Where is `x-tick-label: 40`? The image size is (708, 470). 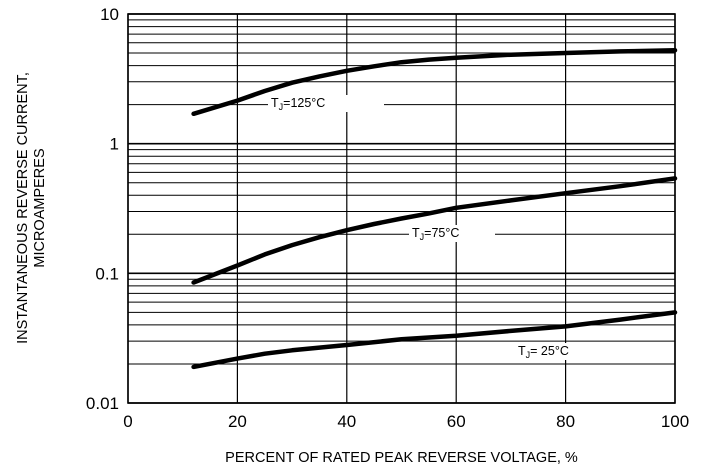 x-tick-label: 40 is located at coordinates (346, 421).